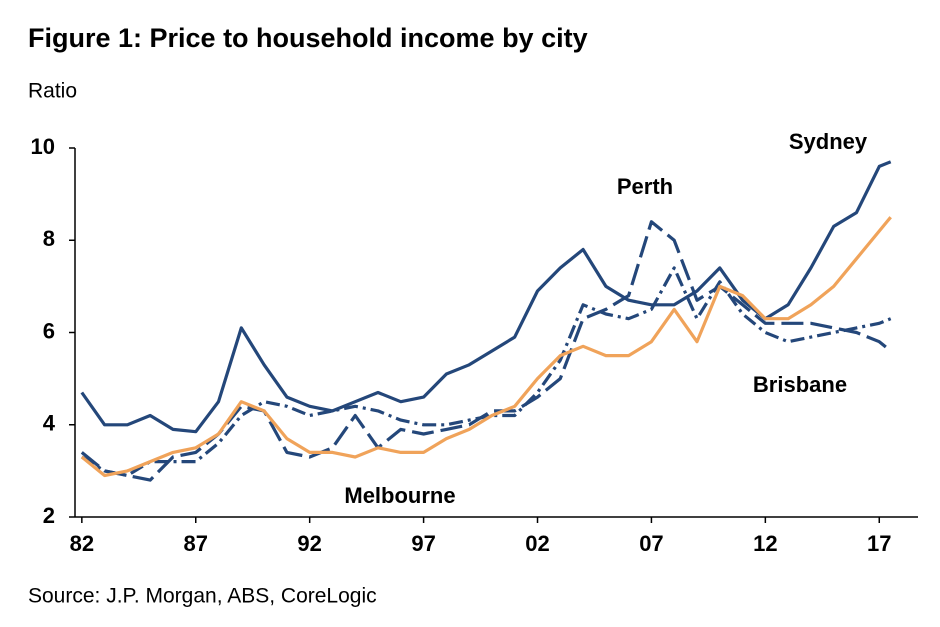 This screenshot has height=627, width=940. Describe the element at coordinates (828, 141) in the screenshot. I see `series-label: Sydney` at that location.